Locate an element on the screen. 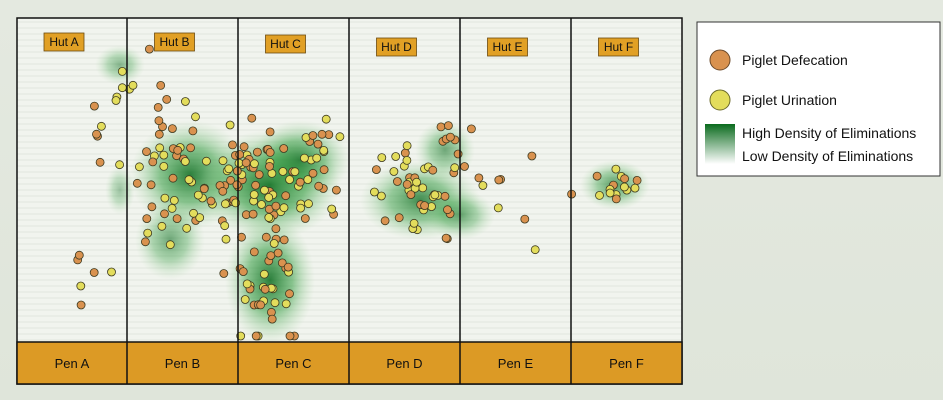  hut-label: Hut D is located at coordinates (396, 47).